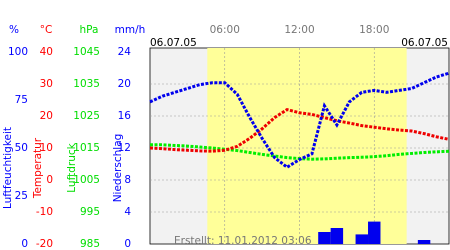 The image size is (450, 250). Describe the element at coordinates (46, 30) in the screenshot. I see `axis-unit: °C` at that location.